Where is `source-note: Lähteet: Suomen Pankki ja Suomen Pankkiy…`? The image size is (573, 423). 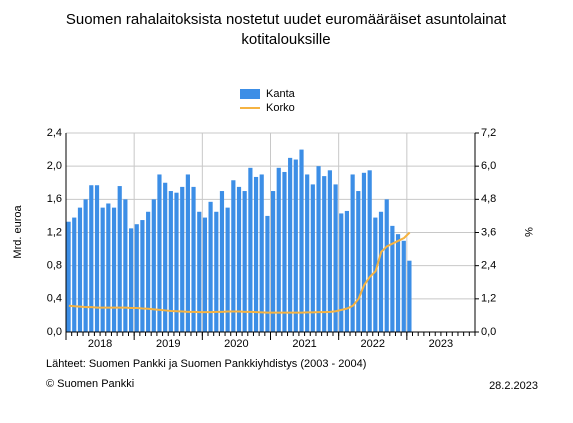
source-note: Lähteet: Suomen Pankki ja Suomen Pankkiy… is located at coordinates (206, 364).